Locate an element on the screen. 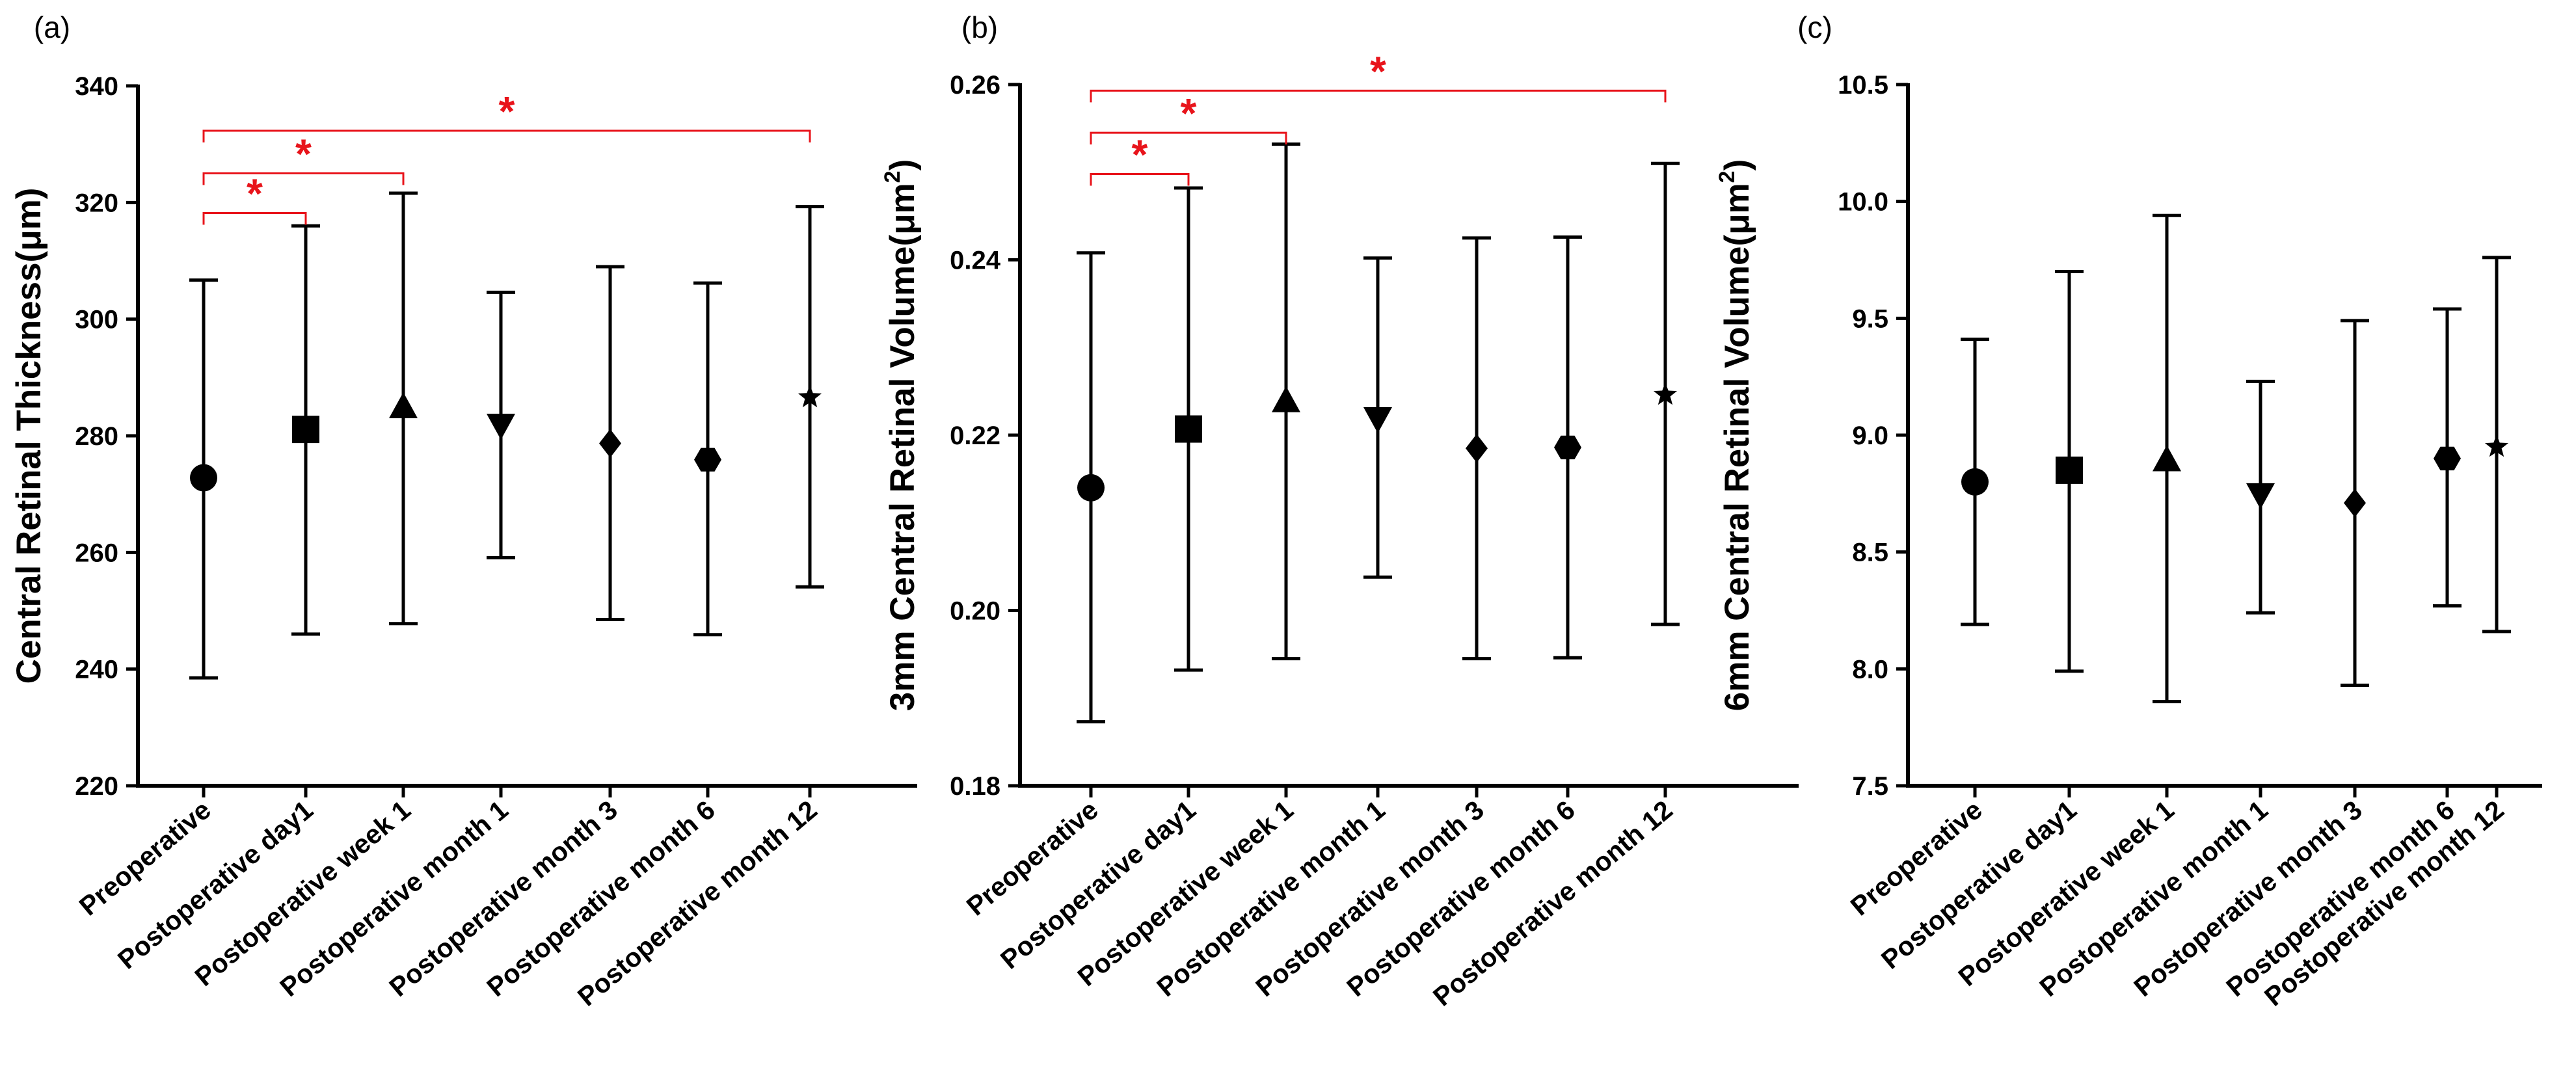  y-axis-title-text: Central Retinal Thickness(μm) is located at coordinates (29, 436).